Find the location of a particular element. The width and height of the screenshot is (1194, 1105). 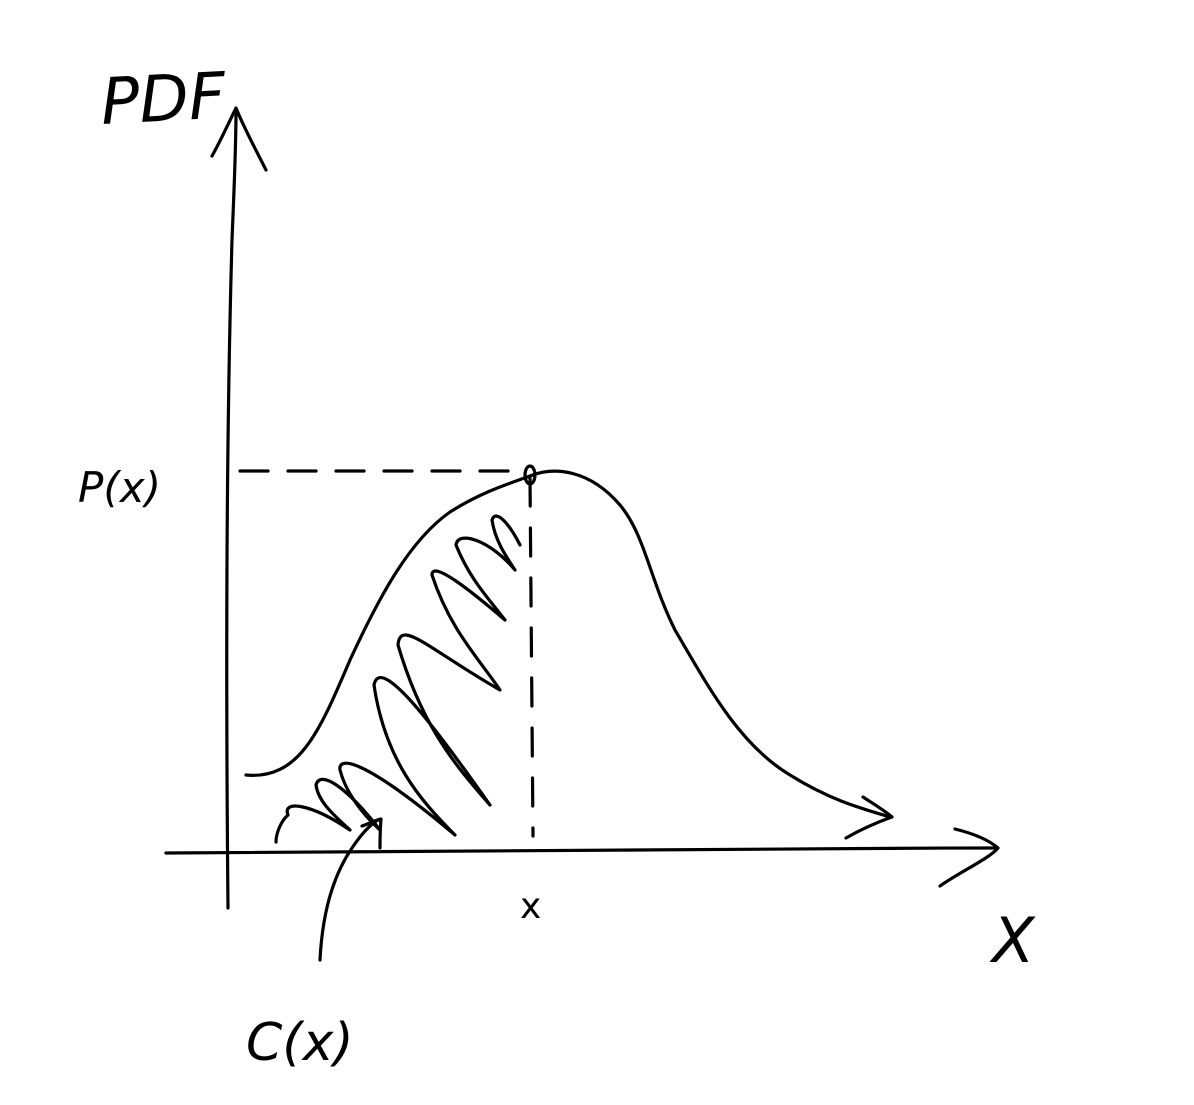

x-dashed-line is located at coordinates (531, 657).